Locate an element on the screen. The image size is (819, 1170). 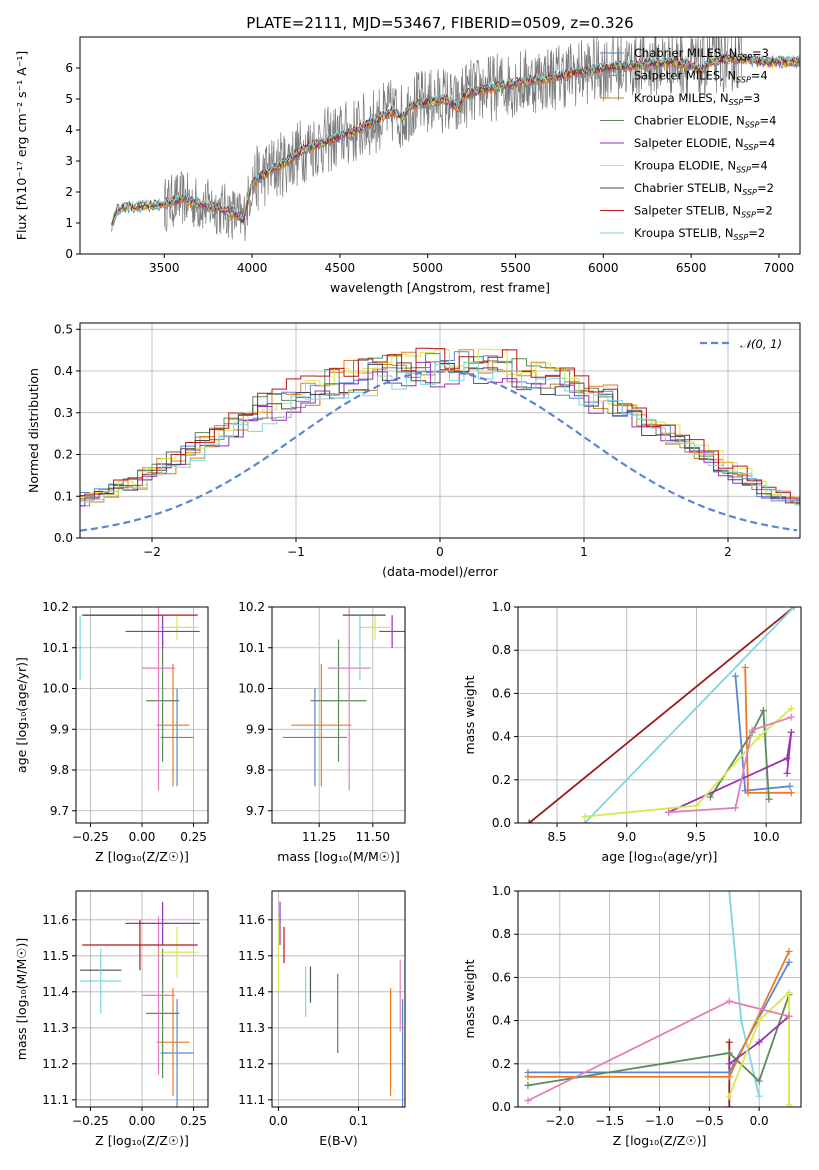
age_vs_Z-ytick-label: 10.1 is located at coordinates (55, 648).